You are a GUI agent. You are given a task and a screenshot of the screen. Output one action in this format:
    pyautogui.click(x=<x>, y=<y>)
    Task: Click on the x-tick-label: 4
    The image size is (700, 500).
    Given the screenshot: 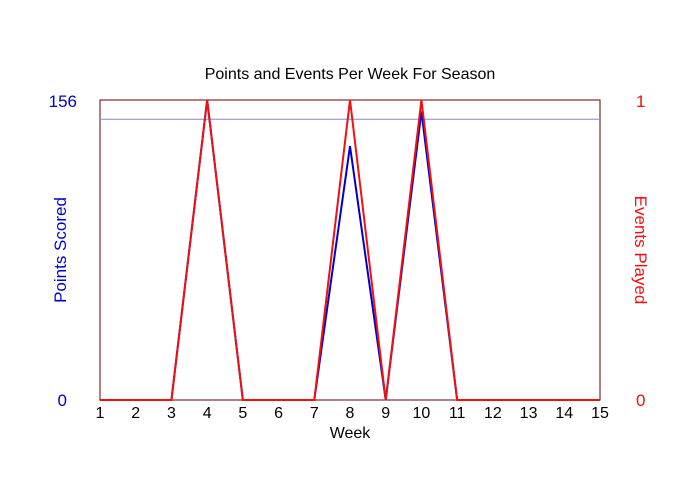 What is the action you would take?
    pyautogui.click(x=207, y=413)
    